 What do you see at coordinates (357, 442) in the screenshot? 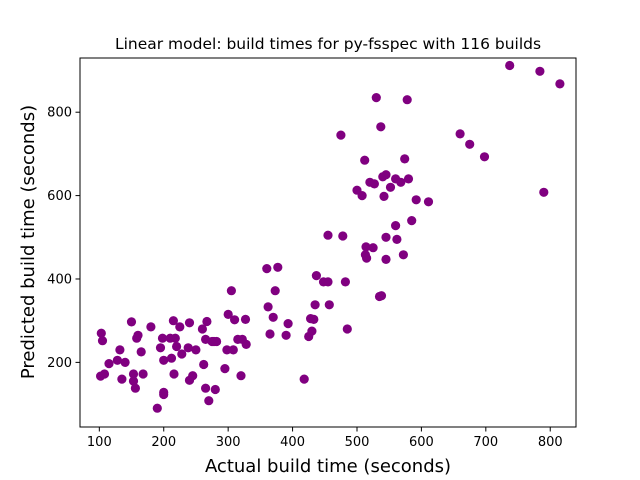
I see `x-tick-label: 500` at bounding box center [357, 442].